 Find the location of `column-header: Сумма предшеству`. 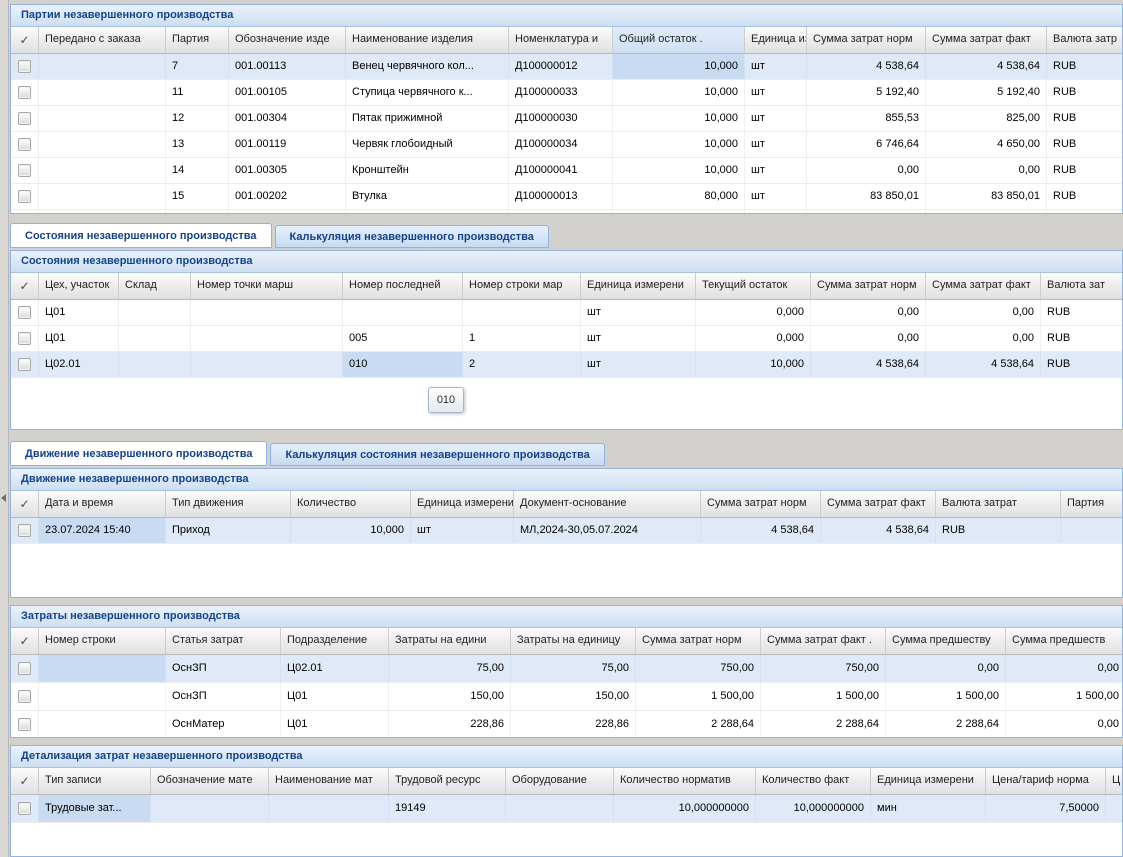

column-header: Сумма предшеству is located at coordinates (946, 641).